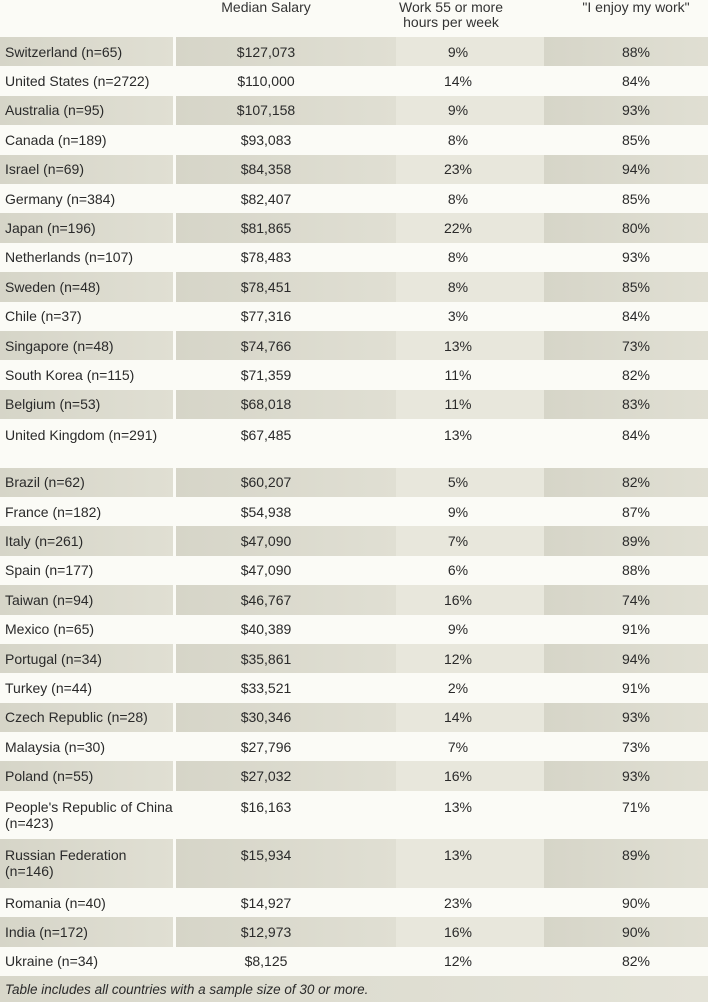  Describe the element at coordinates (55, 902) in the screenshot. I see `country-cell: Romania (n=40)` at that location.